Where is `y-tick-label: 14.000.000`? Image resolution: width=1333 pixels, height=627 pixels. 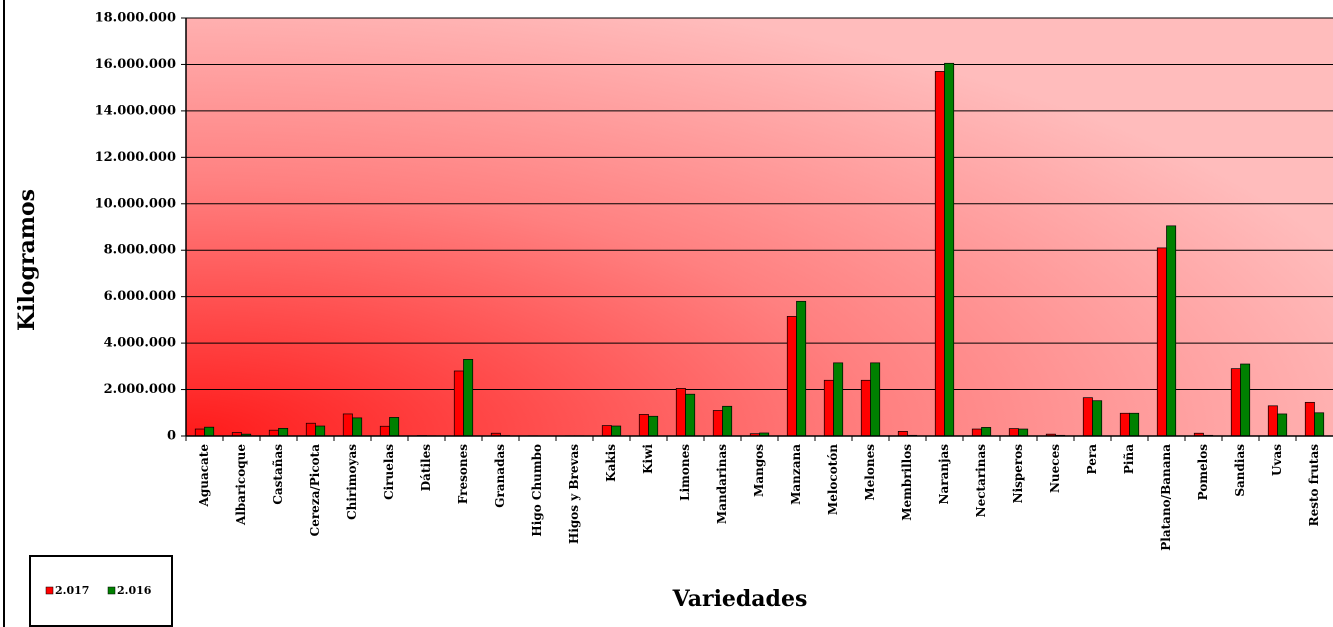
y-tick-label: 14.000.000 is located at coordinates (135, 110).